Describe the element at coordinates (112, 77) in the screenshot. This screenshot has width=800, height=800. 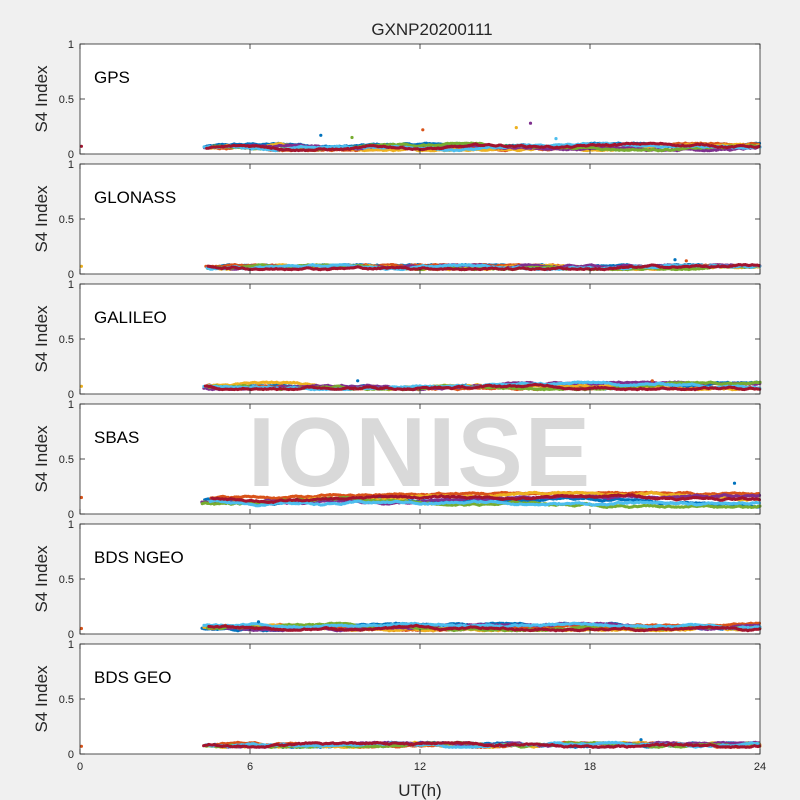
I see `panel-label: GPS` at that location.